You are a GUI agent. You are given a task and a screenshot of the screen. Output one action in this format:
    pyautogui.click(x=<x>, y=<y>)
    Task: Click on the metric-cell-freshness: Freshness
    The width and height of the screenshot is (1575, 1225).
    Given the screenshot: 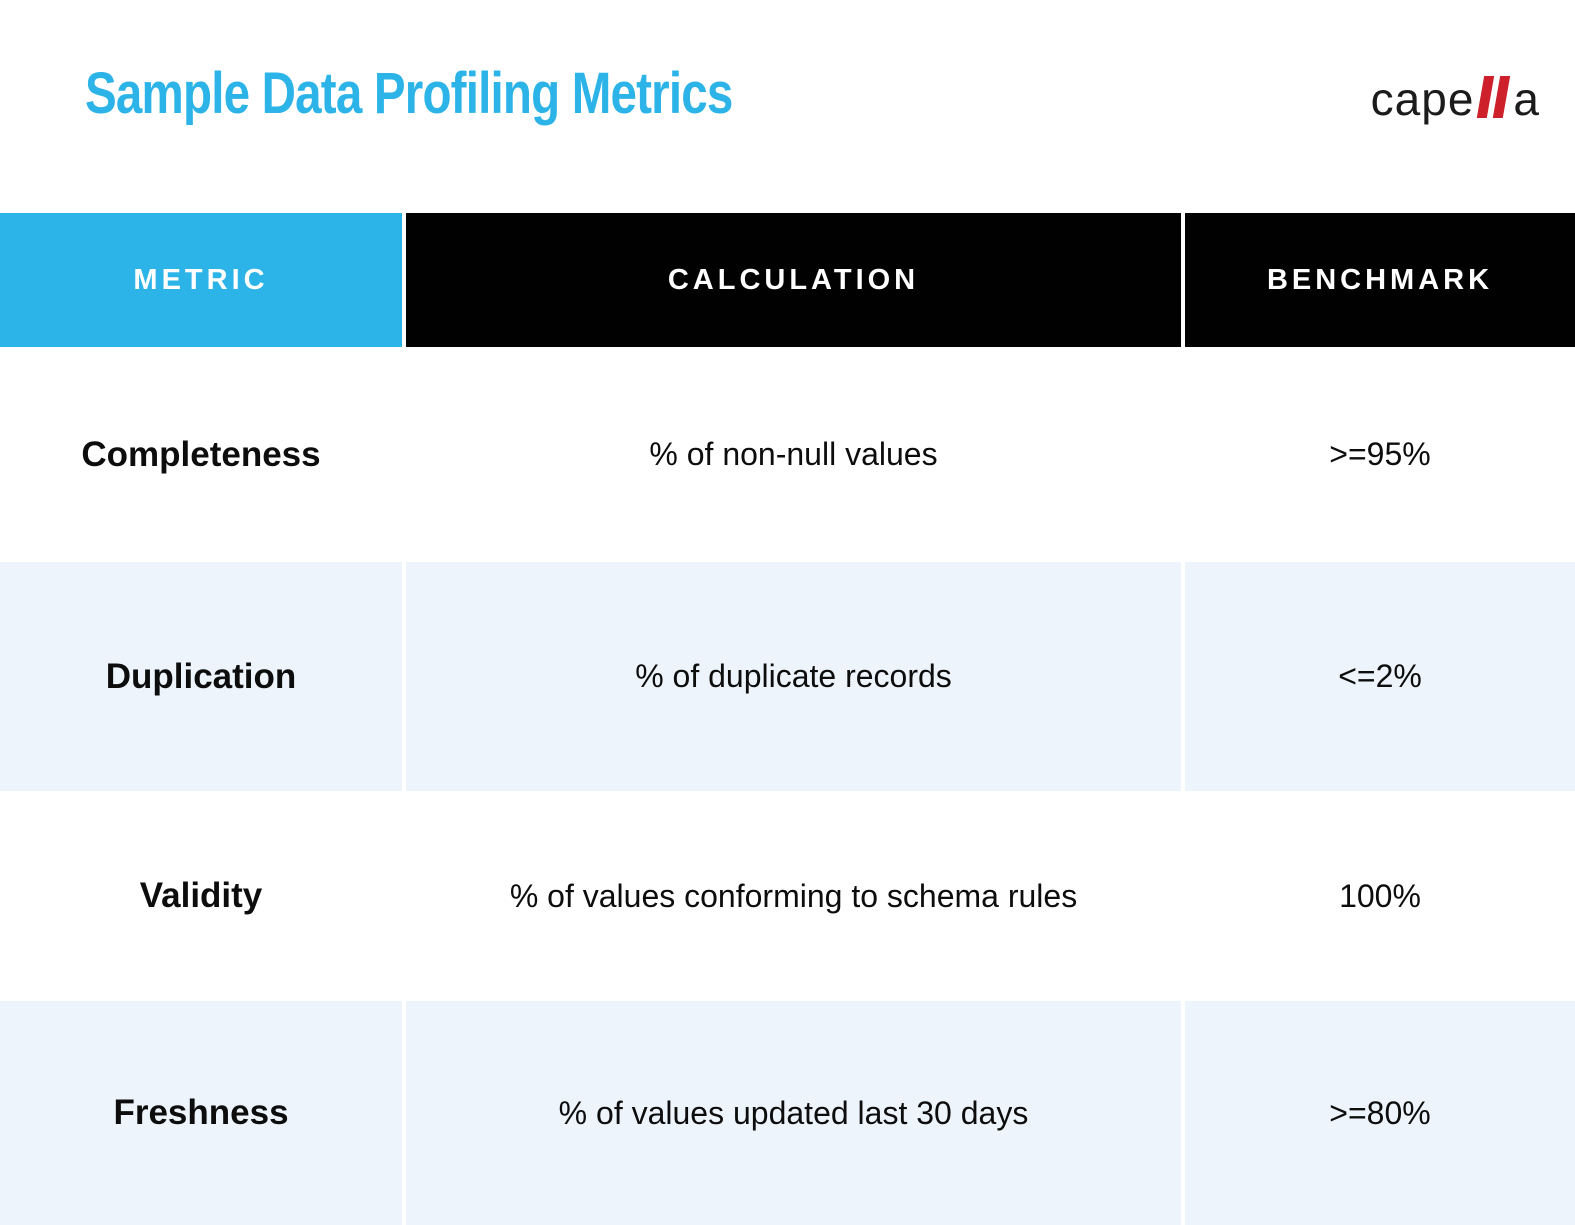 What is the action you would take?
    pyautogui.click(x=201, y=1113)
    